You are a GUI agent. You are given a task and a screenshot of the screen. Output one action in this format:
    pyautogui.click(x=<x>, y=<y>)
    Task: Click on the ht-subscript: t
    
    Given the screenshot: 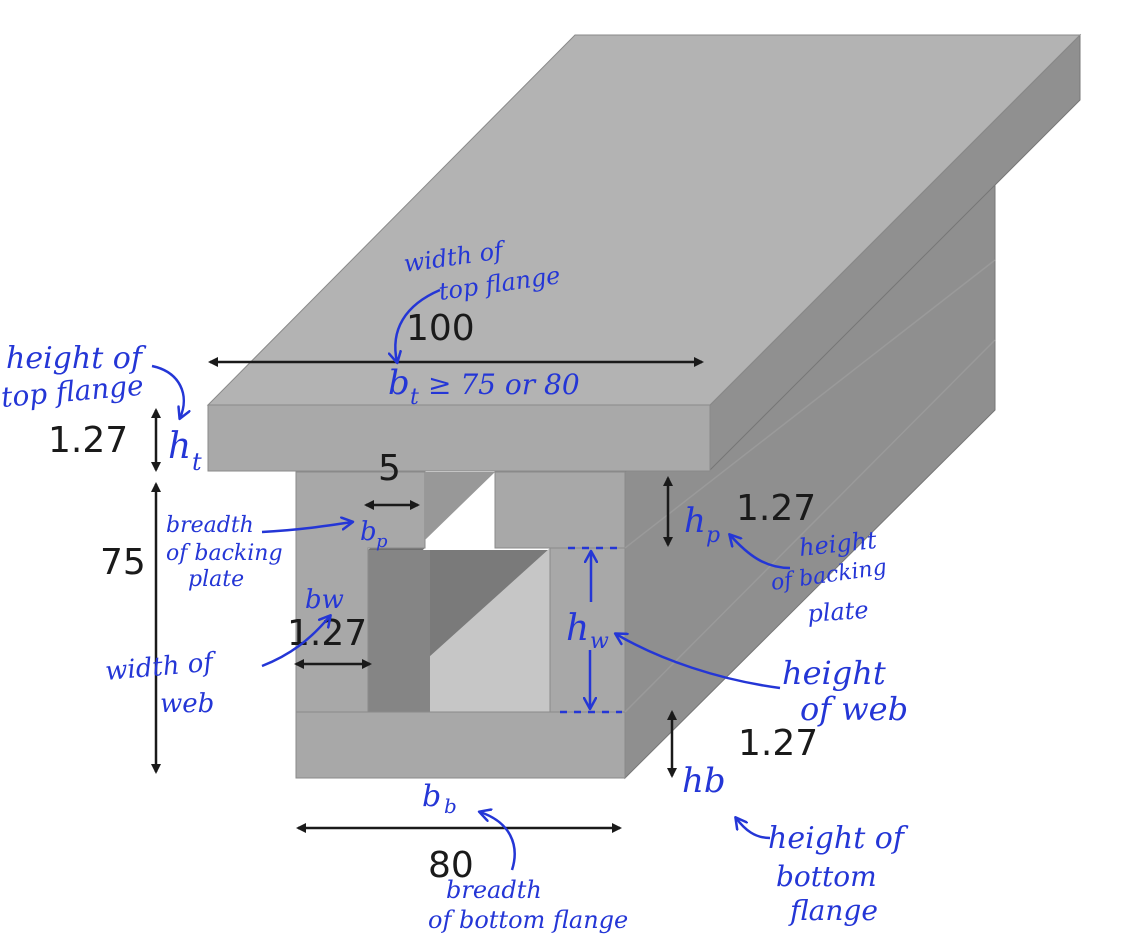 What is the action you would take?
    pyautogui.click(x=197, y=462)
    